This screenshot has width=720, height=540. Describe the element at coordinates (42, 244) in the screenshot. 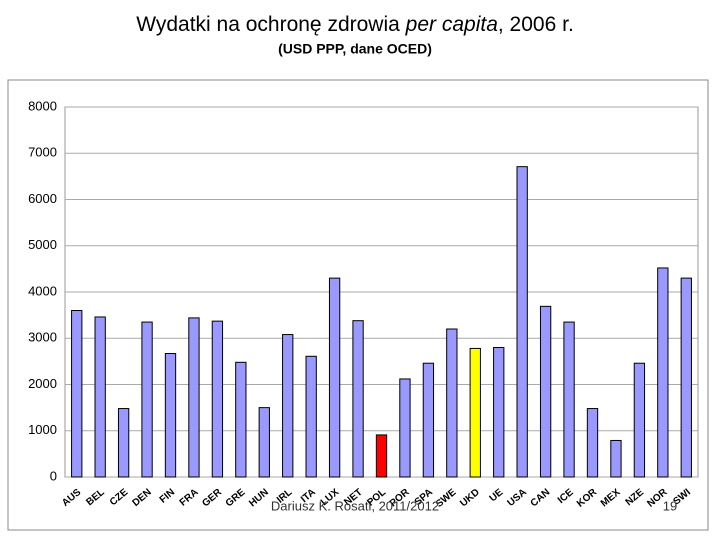

I see `y-tick-label: 5000` at that location.